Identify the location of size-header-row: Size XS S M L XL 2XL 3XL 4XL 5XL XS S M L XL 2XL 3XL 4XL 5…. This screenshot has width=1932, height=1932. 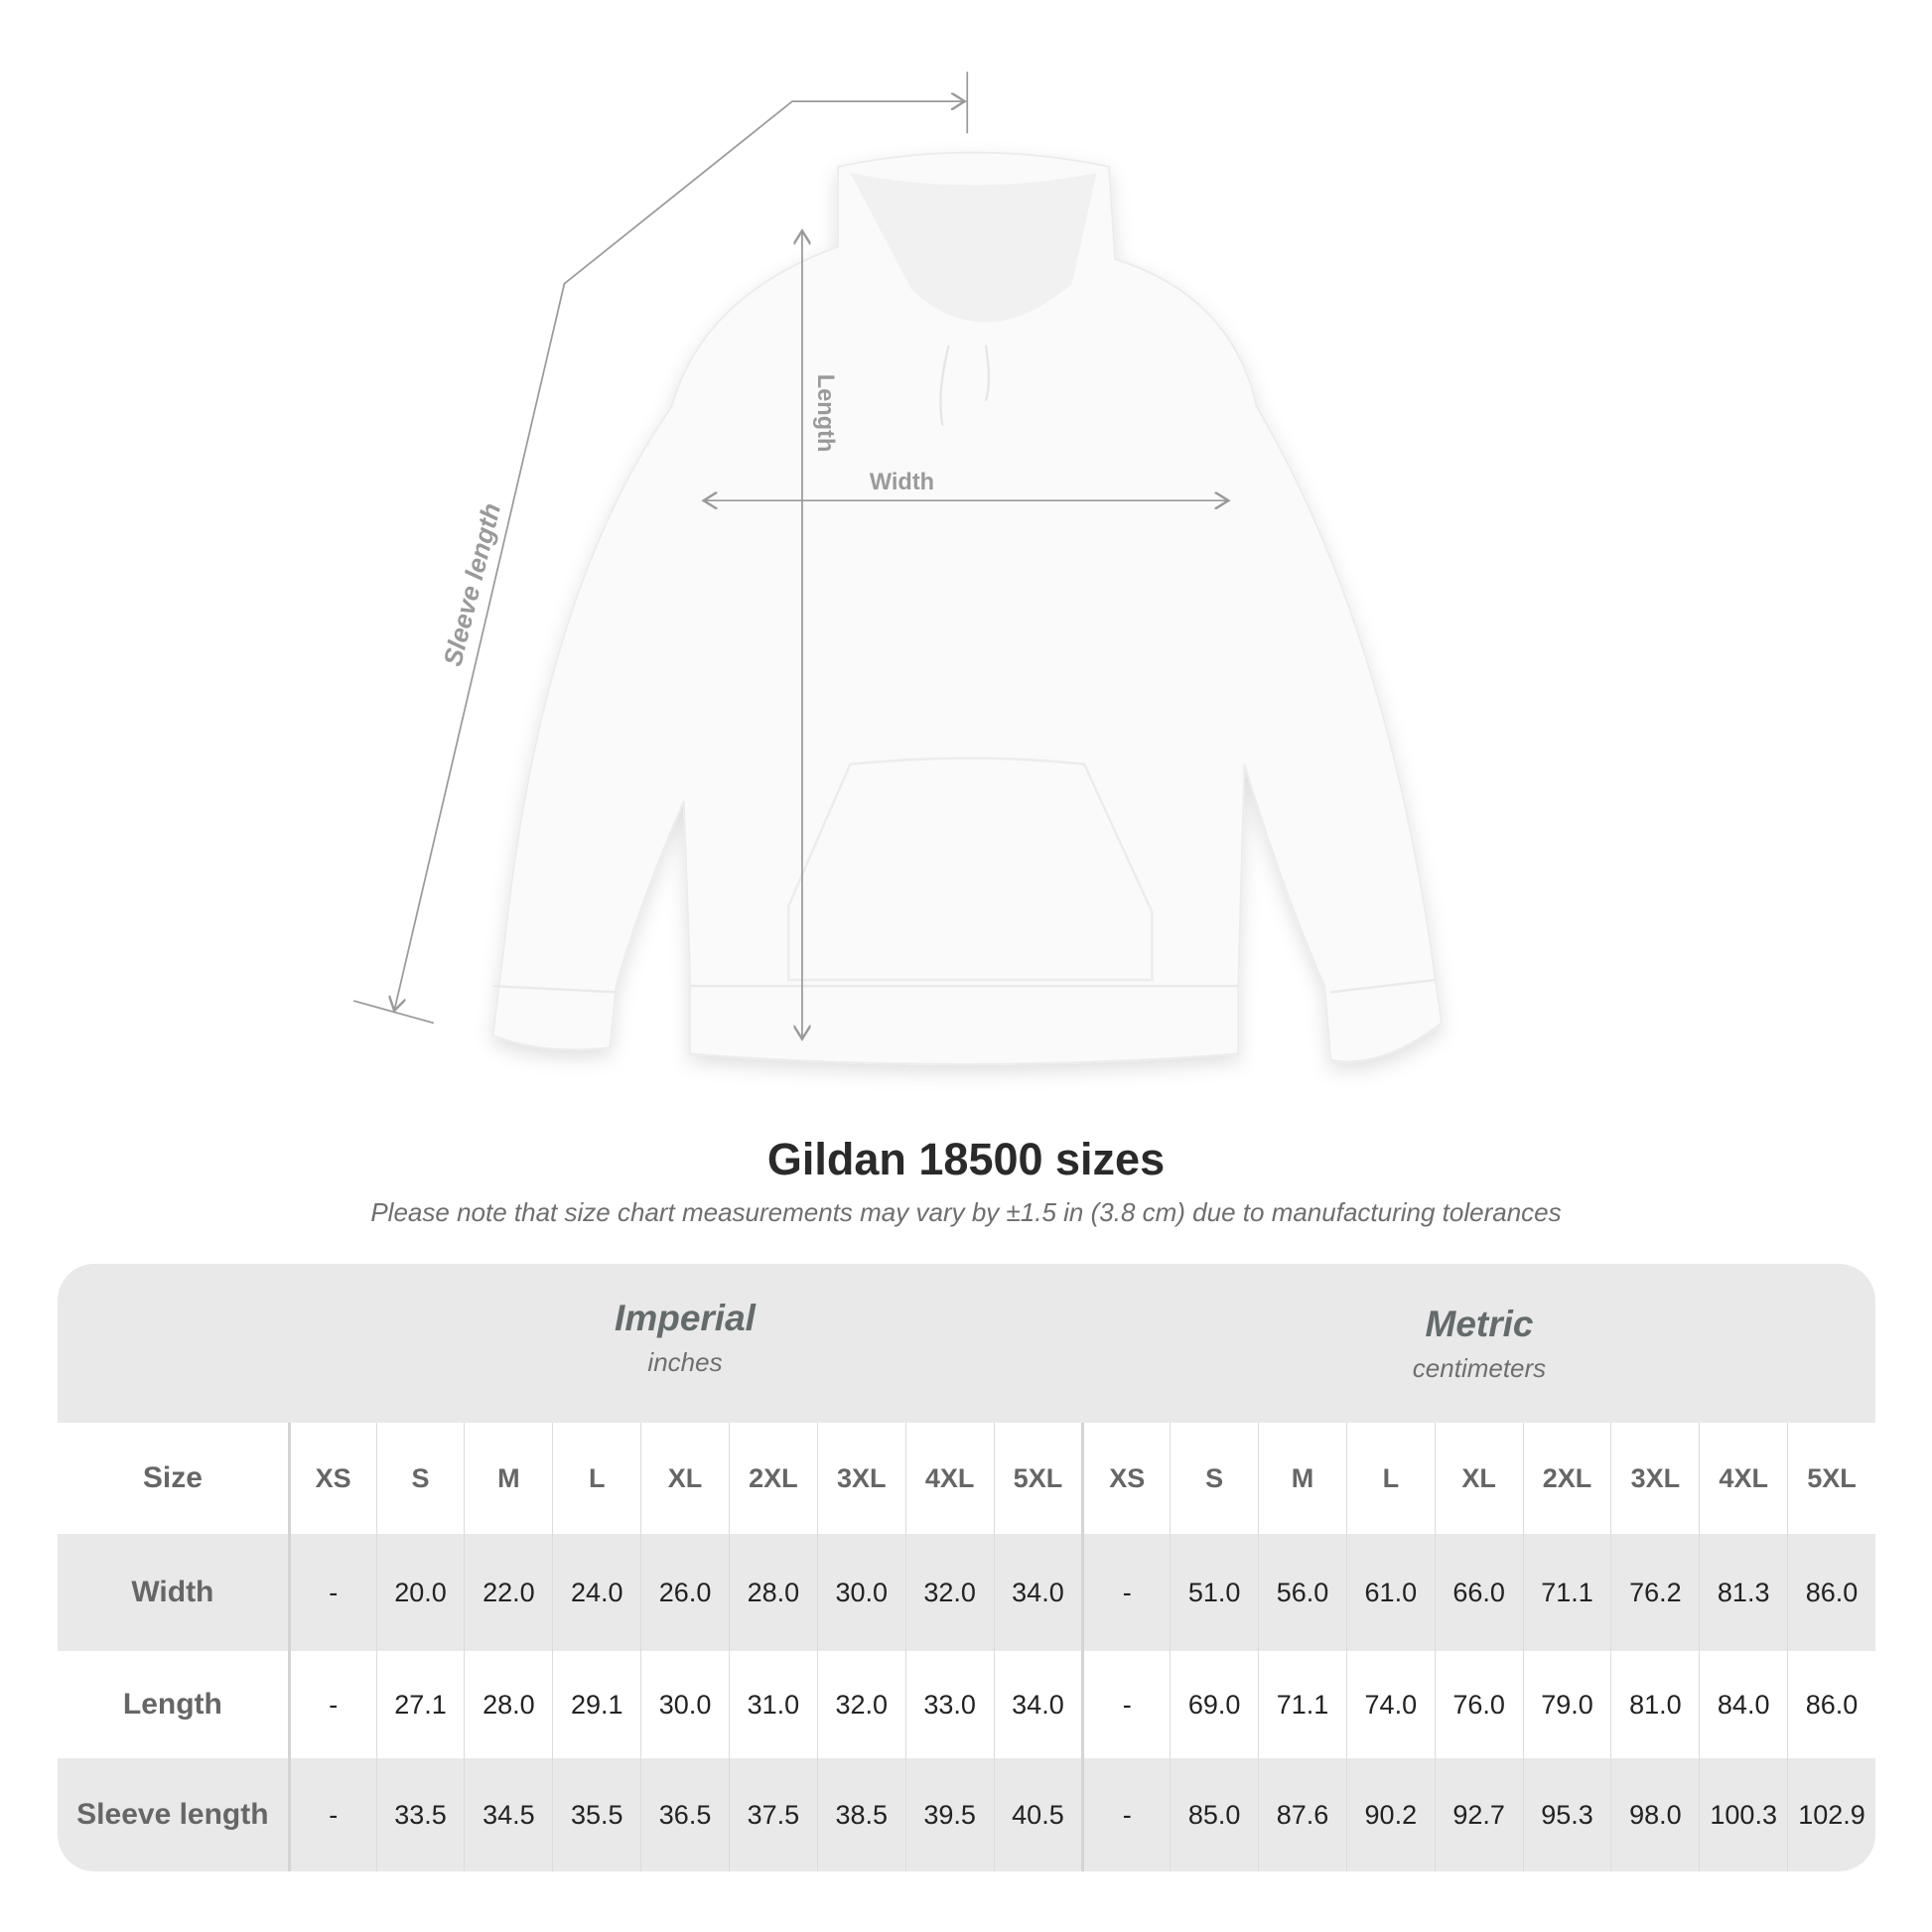
(967, 1478).